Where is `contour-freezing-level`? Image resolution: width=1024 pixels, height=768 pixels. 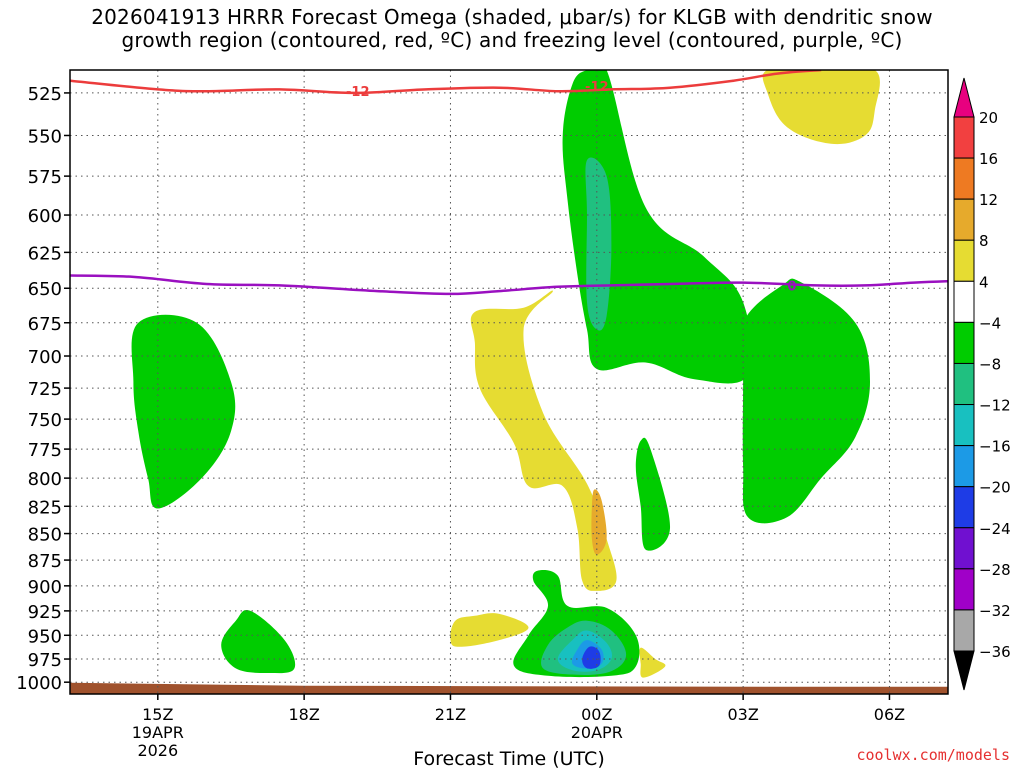
contour-freezing-level is located at coordinates (509, 285).